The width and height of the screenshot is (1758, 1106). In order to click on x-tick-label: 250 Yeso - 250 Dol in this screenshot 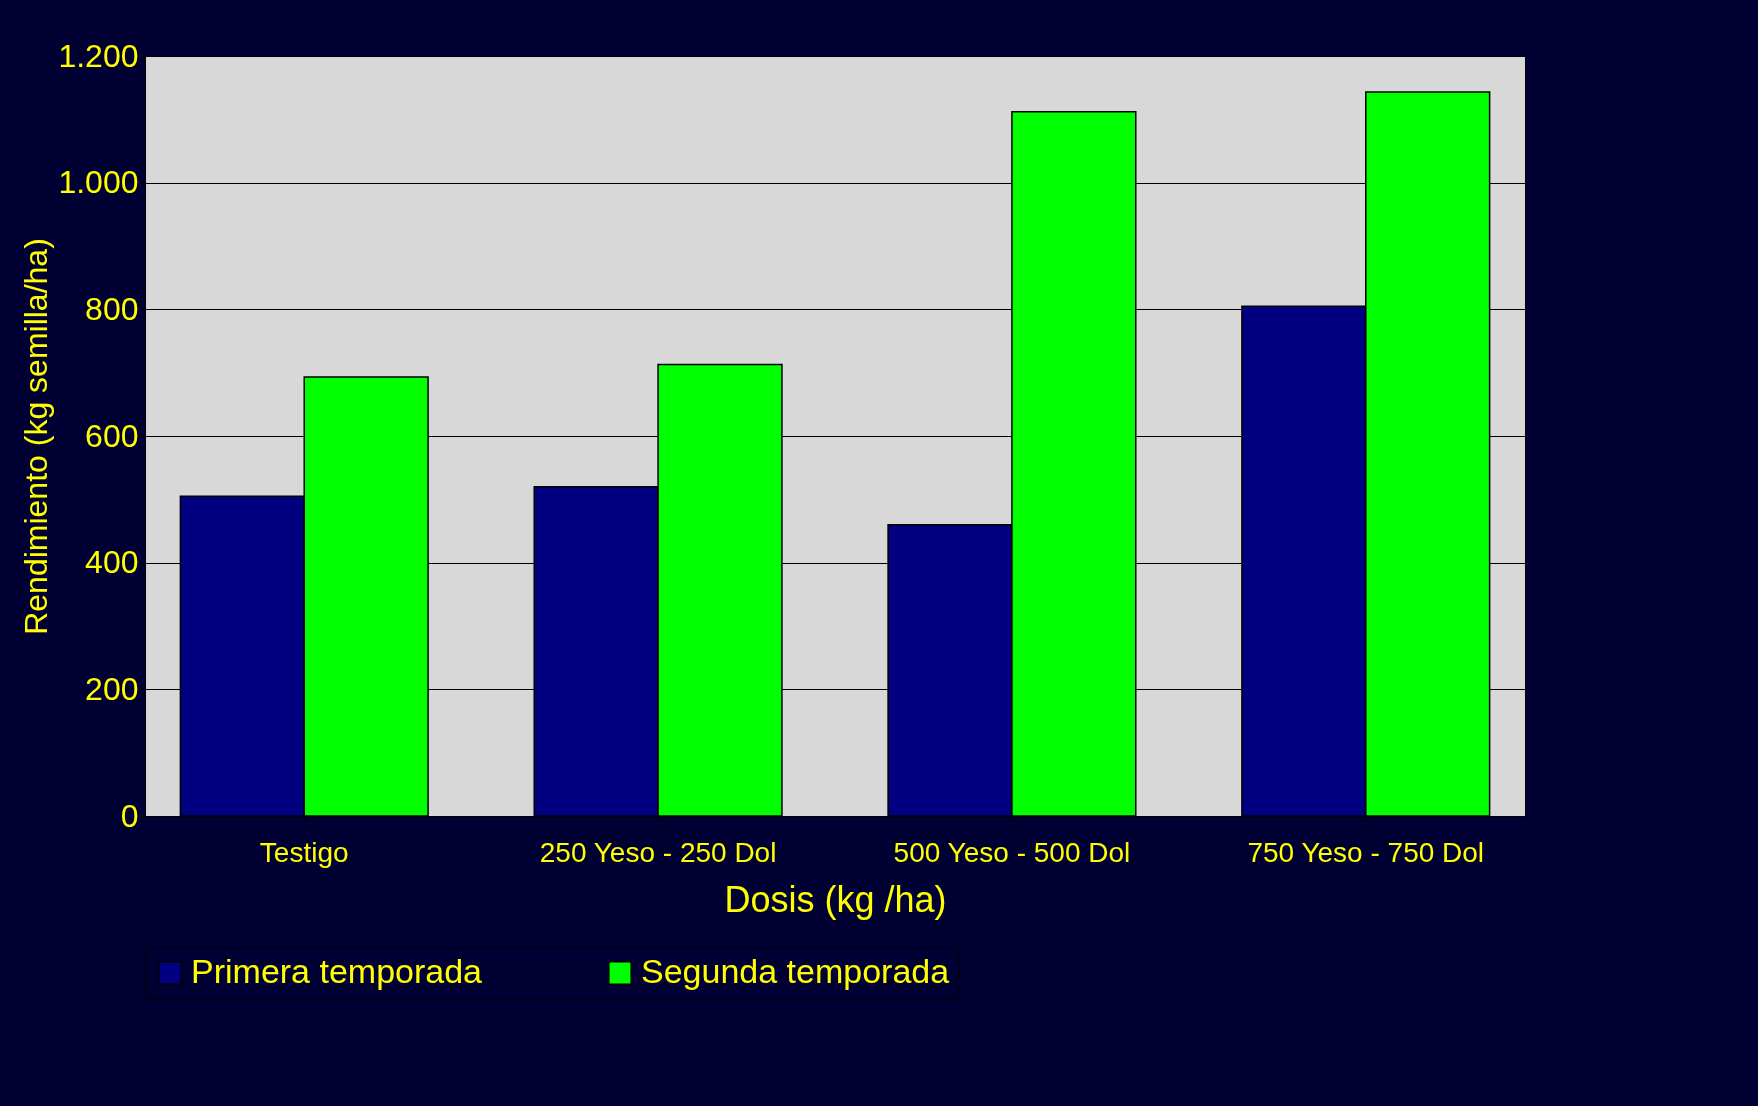, I will do `click(658, 852)`.